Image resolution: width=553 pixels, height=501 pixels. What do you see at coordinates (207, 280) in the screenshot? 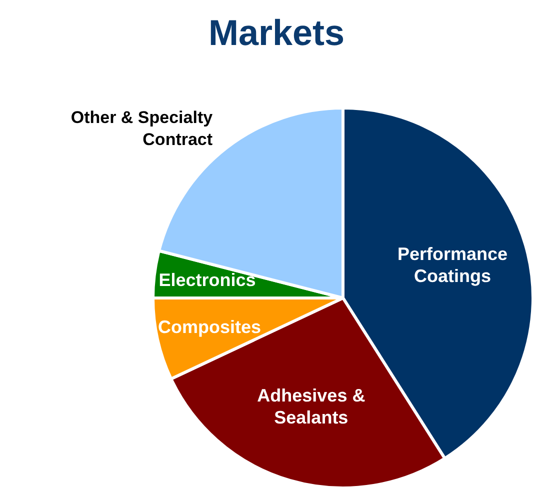
I see `slice-label: Electronics` at bounding box center [207, 280].